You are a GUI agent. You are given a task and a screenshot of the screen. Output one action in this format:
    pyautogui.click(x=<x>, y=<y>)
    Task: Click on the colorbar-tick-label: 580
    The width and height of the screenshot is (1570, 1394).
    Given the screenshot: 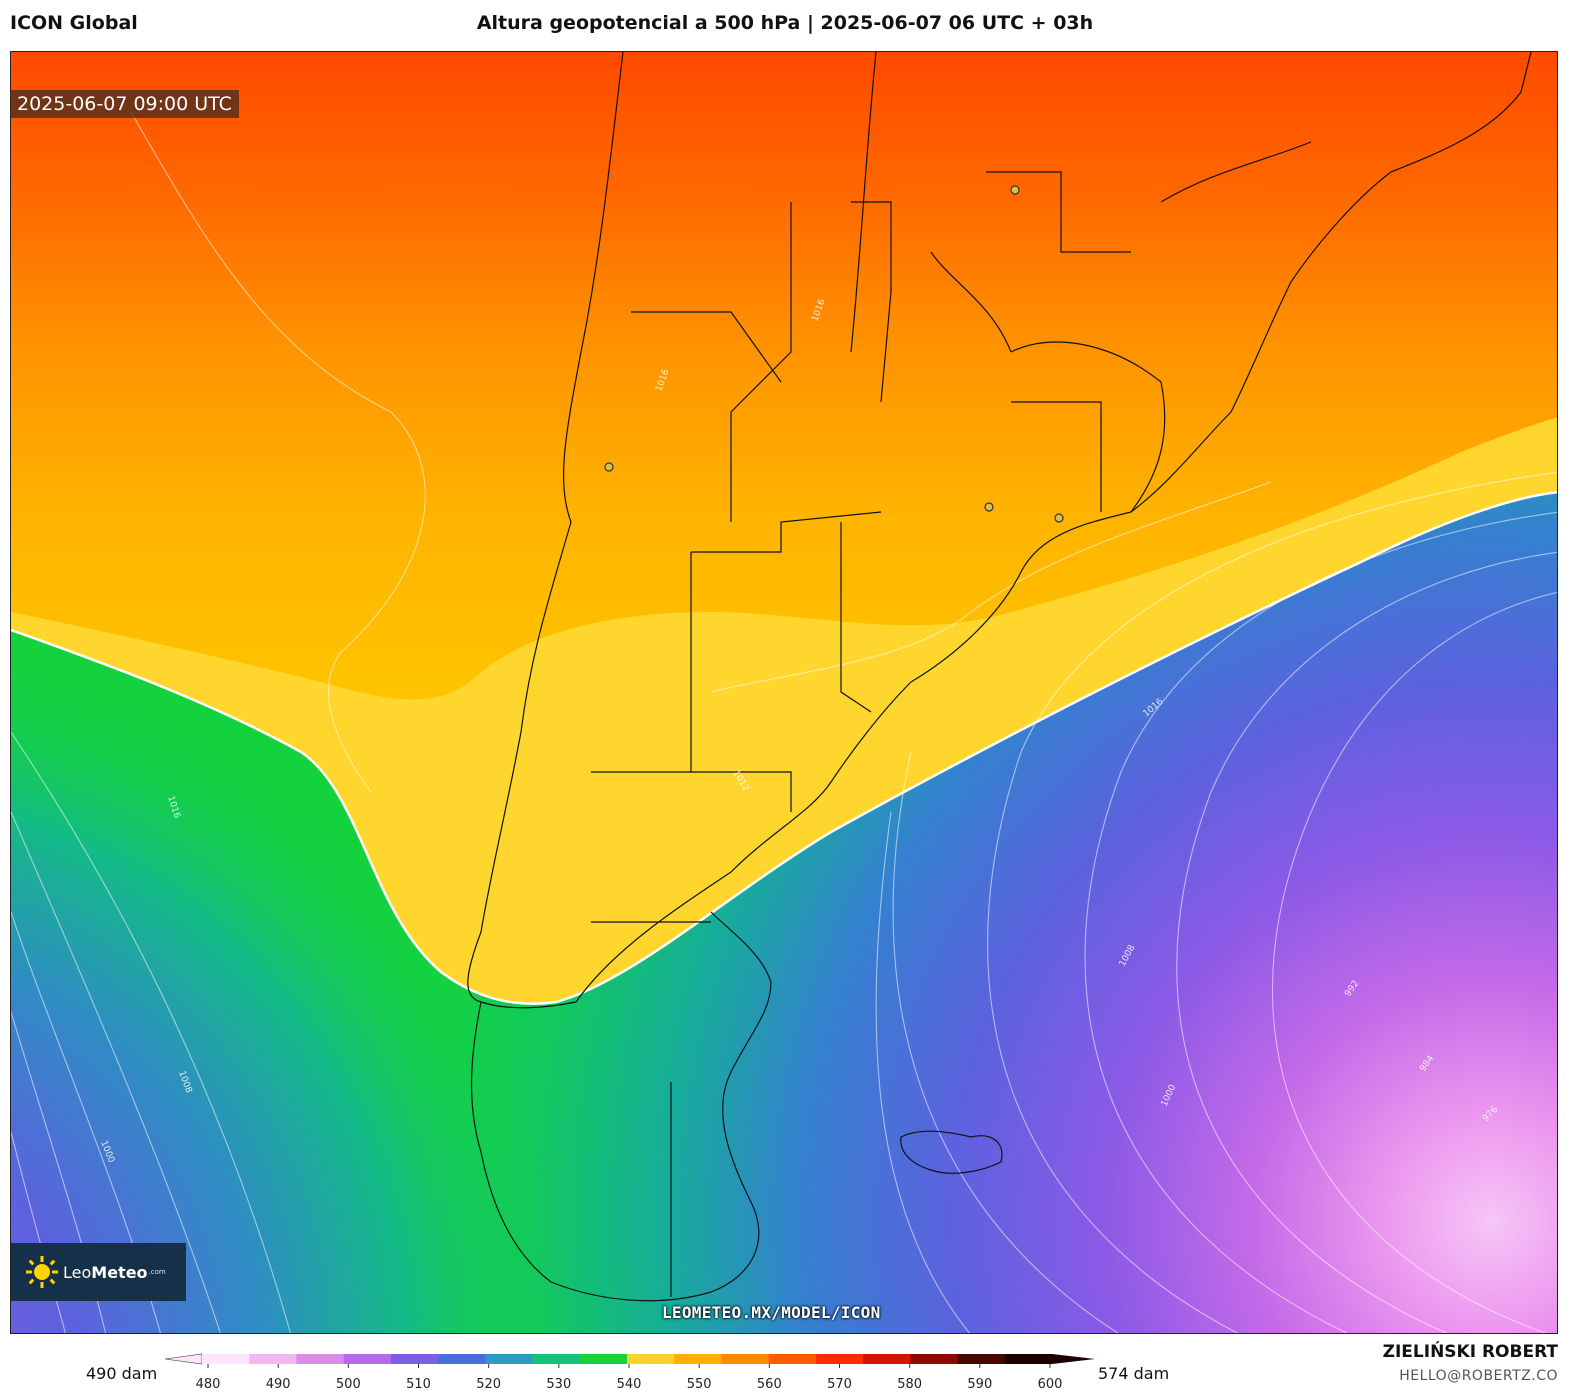 What is the action you would take?
    pyautogui.click(x=909, y=1384)
    